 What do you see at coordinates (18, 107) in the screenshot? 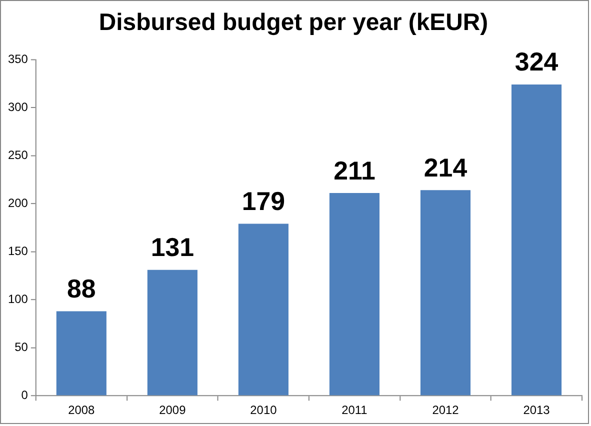
I see `y-tick-label: 300` at bounding box center [18, 107].